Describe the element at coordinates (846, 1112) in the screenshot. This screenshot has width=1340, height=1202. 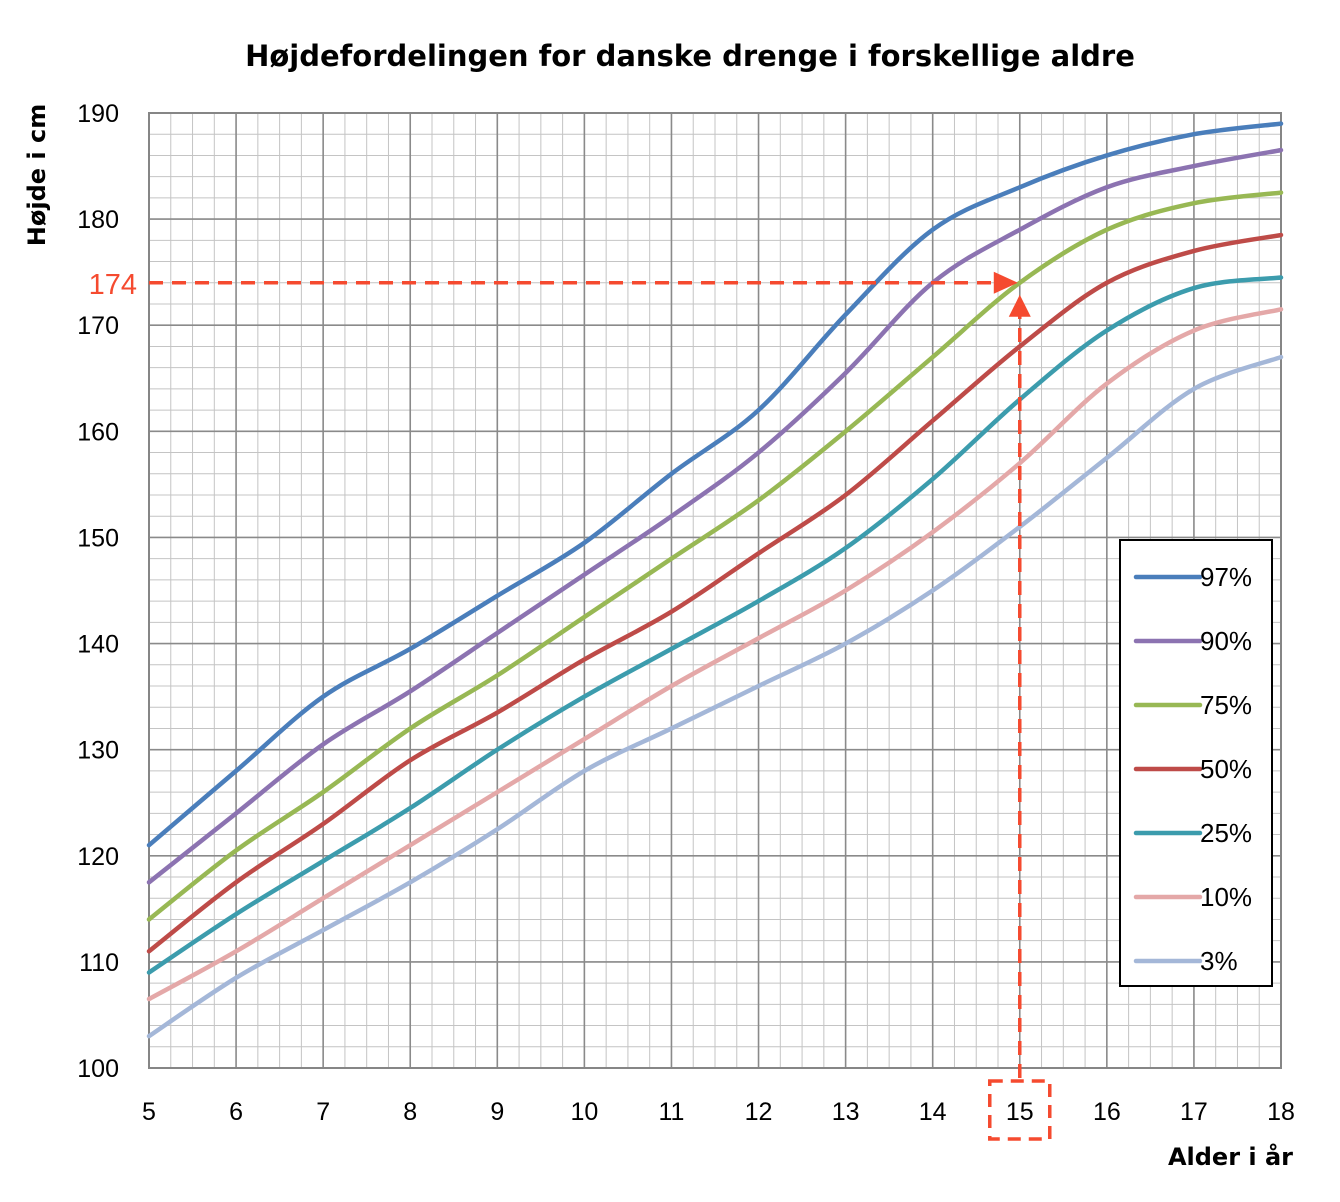
I see `x-tick-label: 13` at that location.